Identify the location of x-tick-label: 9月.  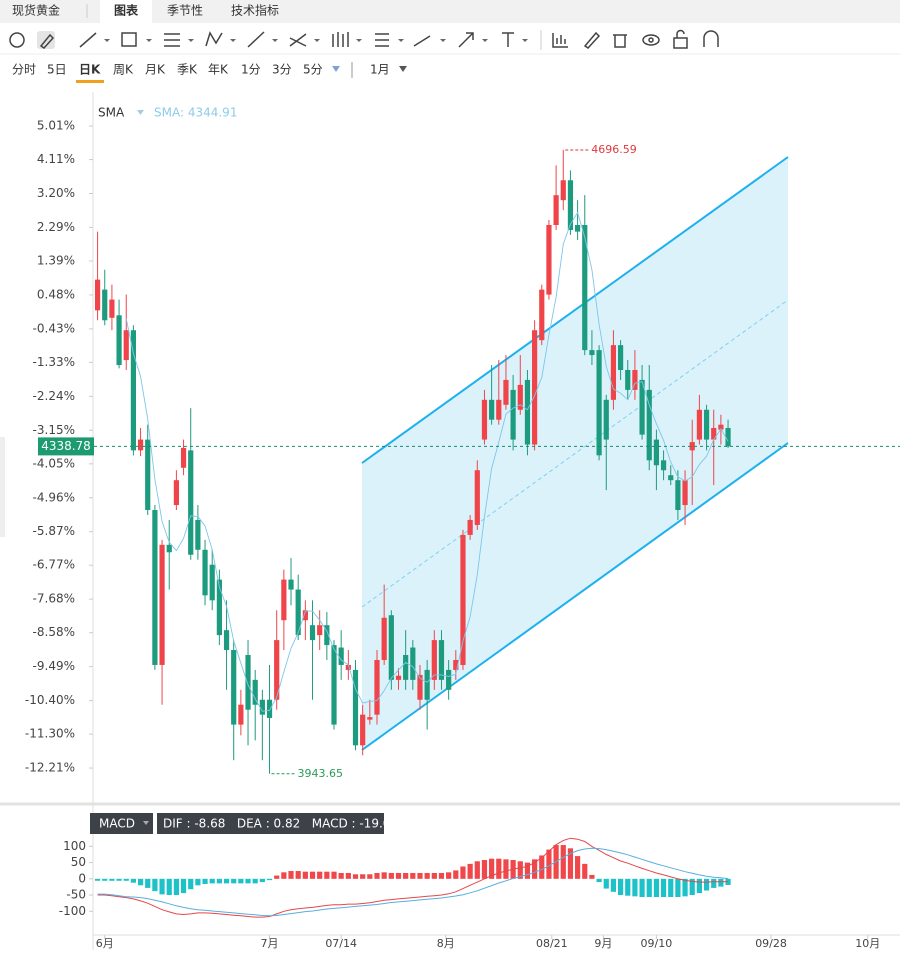
(603, 943).